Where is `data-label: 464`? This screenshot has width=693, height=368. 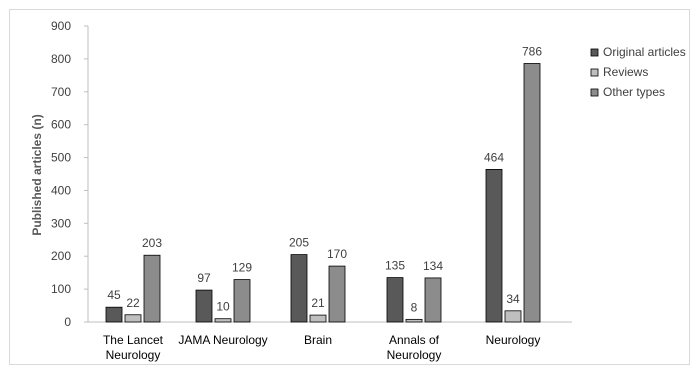
data-label: 464 is located at coordinates (494, 157).